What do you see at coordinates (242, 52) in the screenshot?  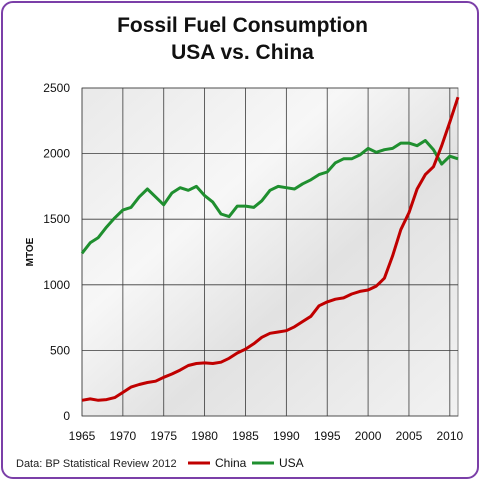 I see `chart-title-line-2: USA vs. China` at bounding box center [242, 52].